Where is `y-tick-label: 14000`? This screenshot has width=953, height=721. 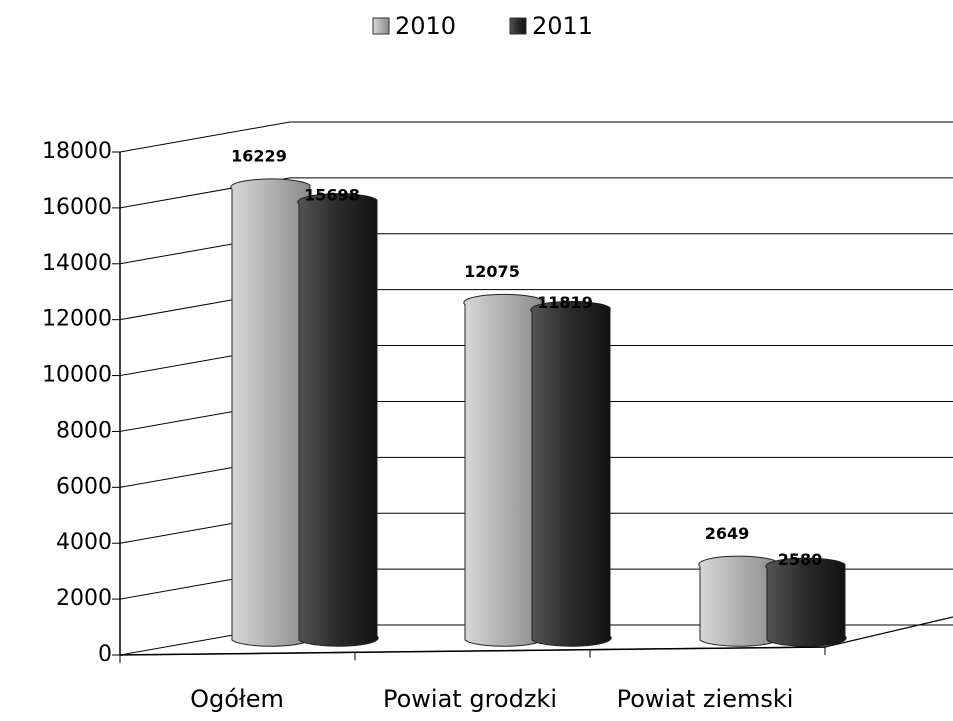 y-tick-label: 14000 is located at coordinates (77, 263).